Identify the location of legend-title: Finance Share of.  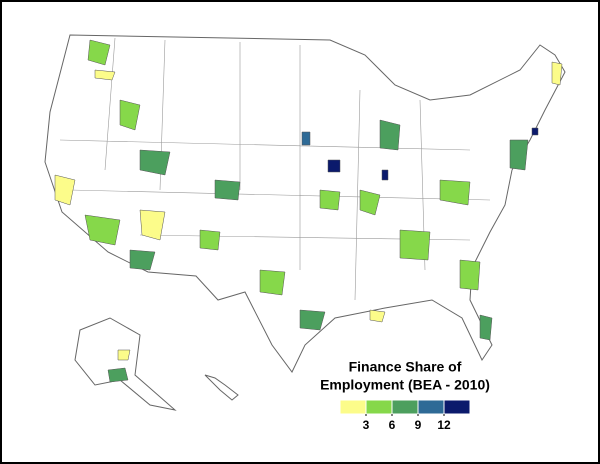
(405, 367).